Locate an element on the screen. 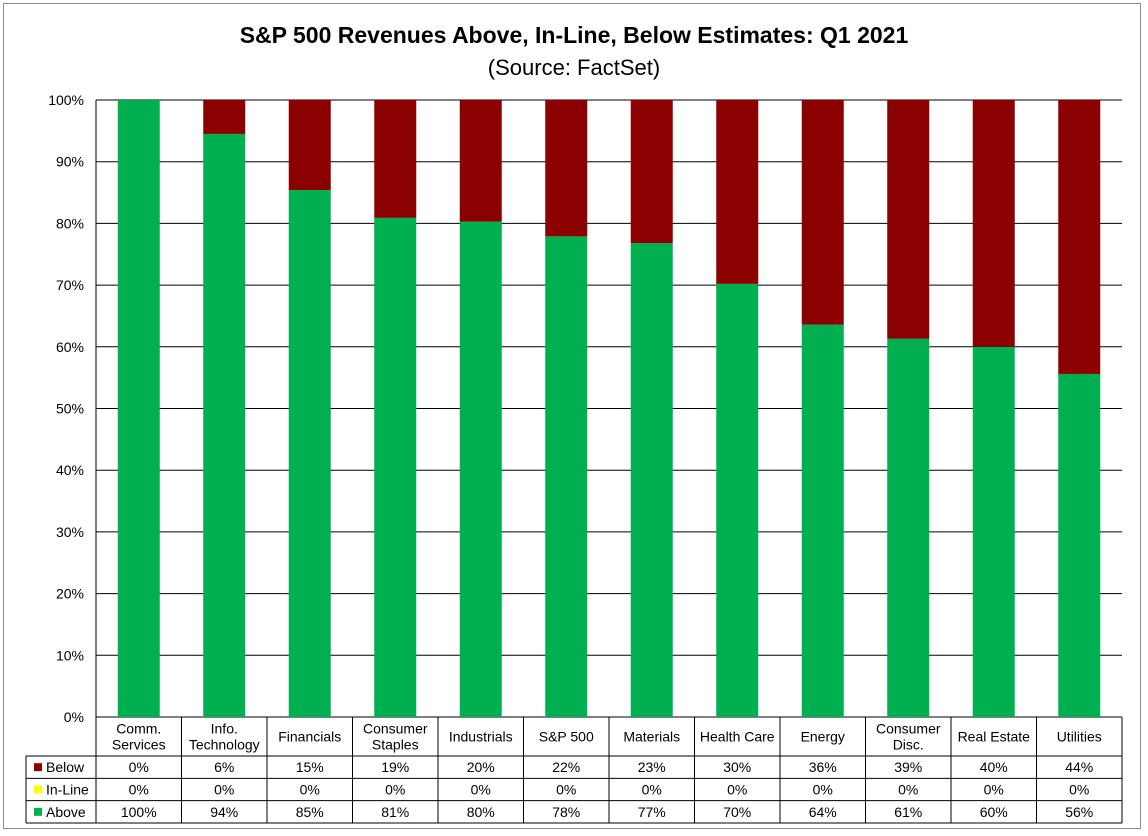  data-label: 22% is located at coordinates (566, 767).